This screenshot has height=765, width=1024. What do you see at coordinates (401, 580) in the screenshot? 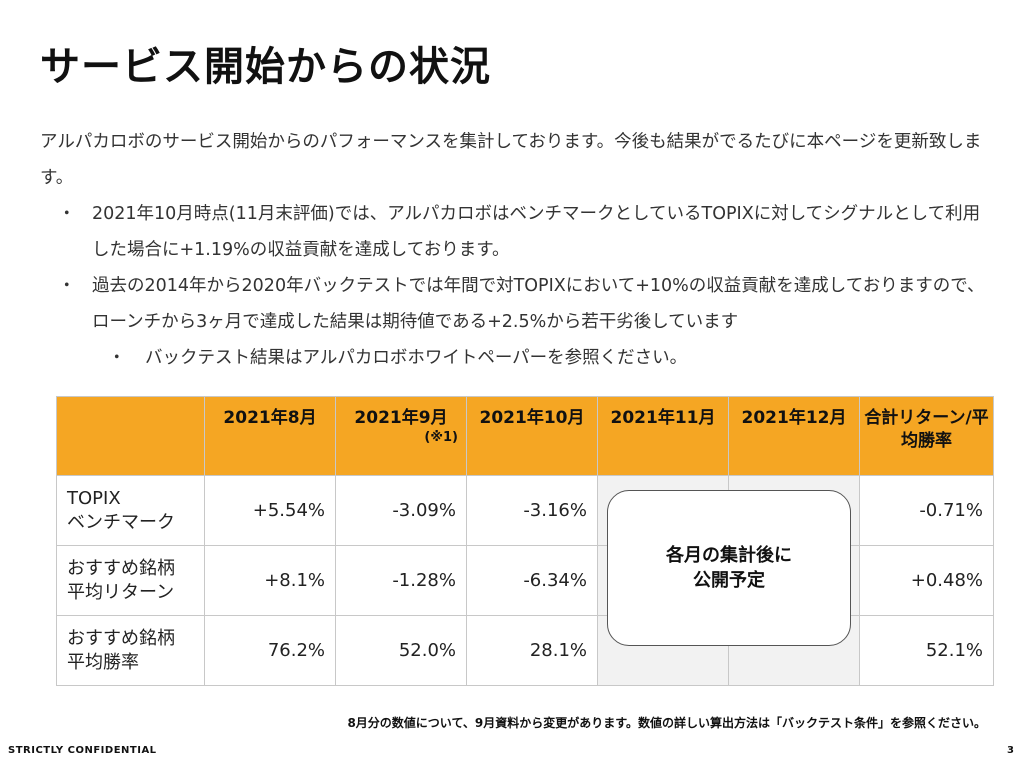
I see `cell-sep: -1.28%` at bounding box center [401, 580].